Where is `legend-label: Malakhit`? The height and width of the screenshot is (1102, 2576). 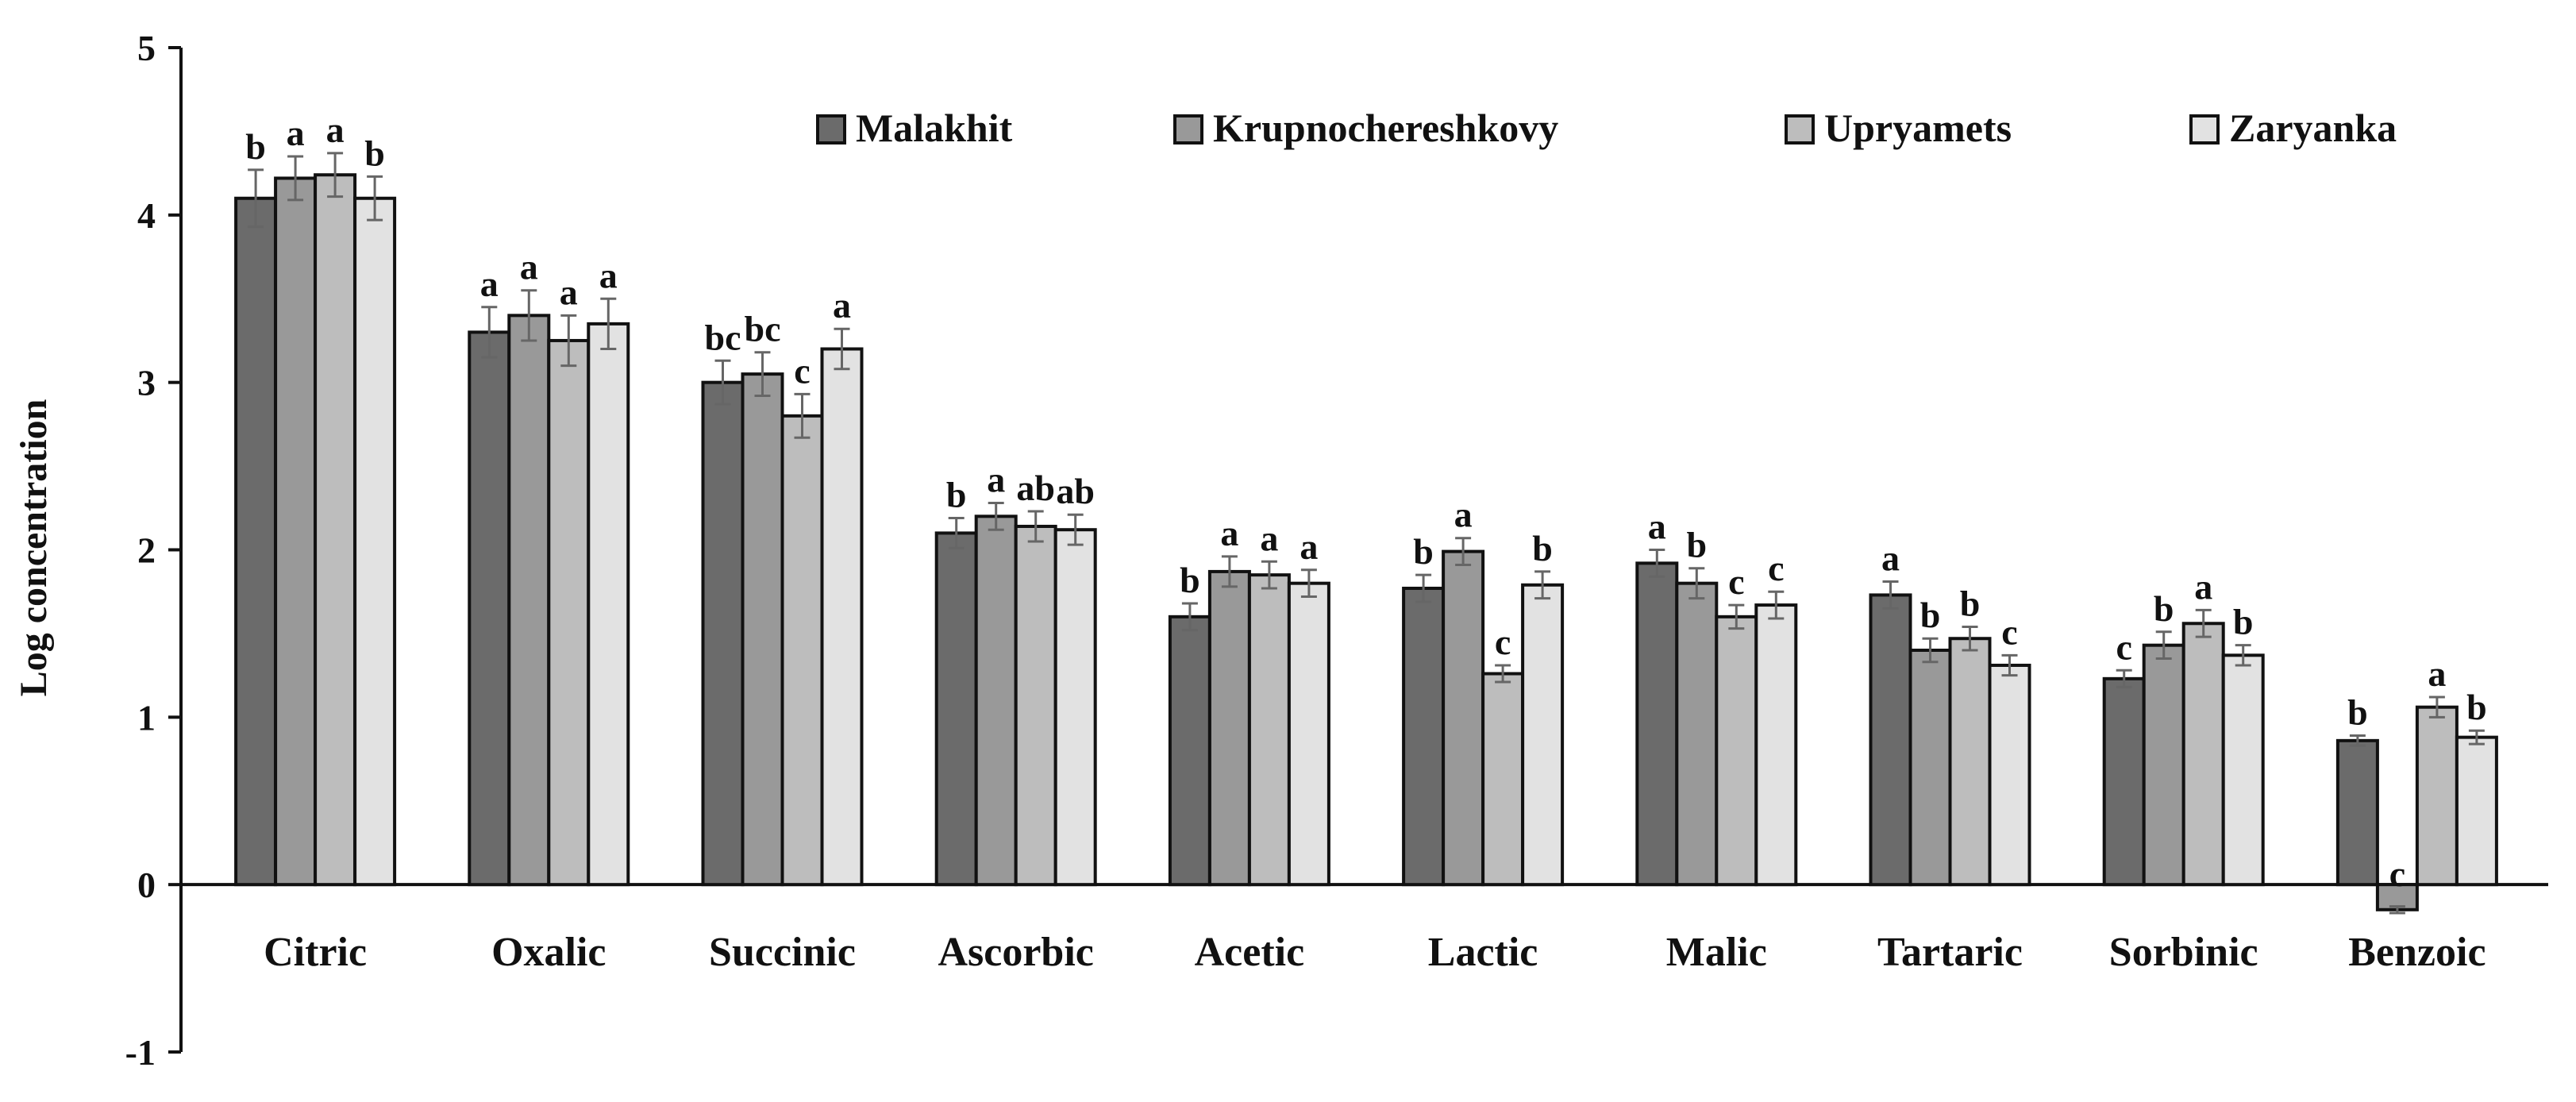
legend-label: Malakhit is located at coordinates (934, 128).